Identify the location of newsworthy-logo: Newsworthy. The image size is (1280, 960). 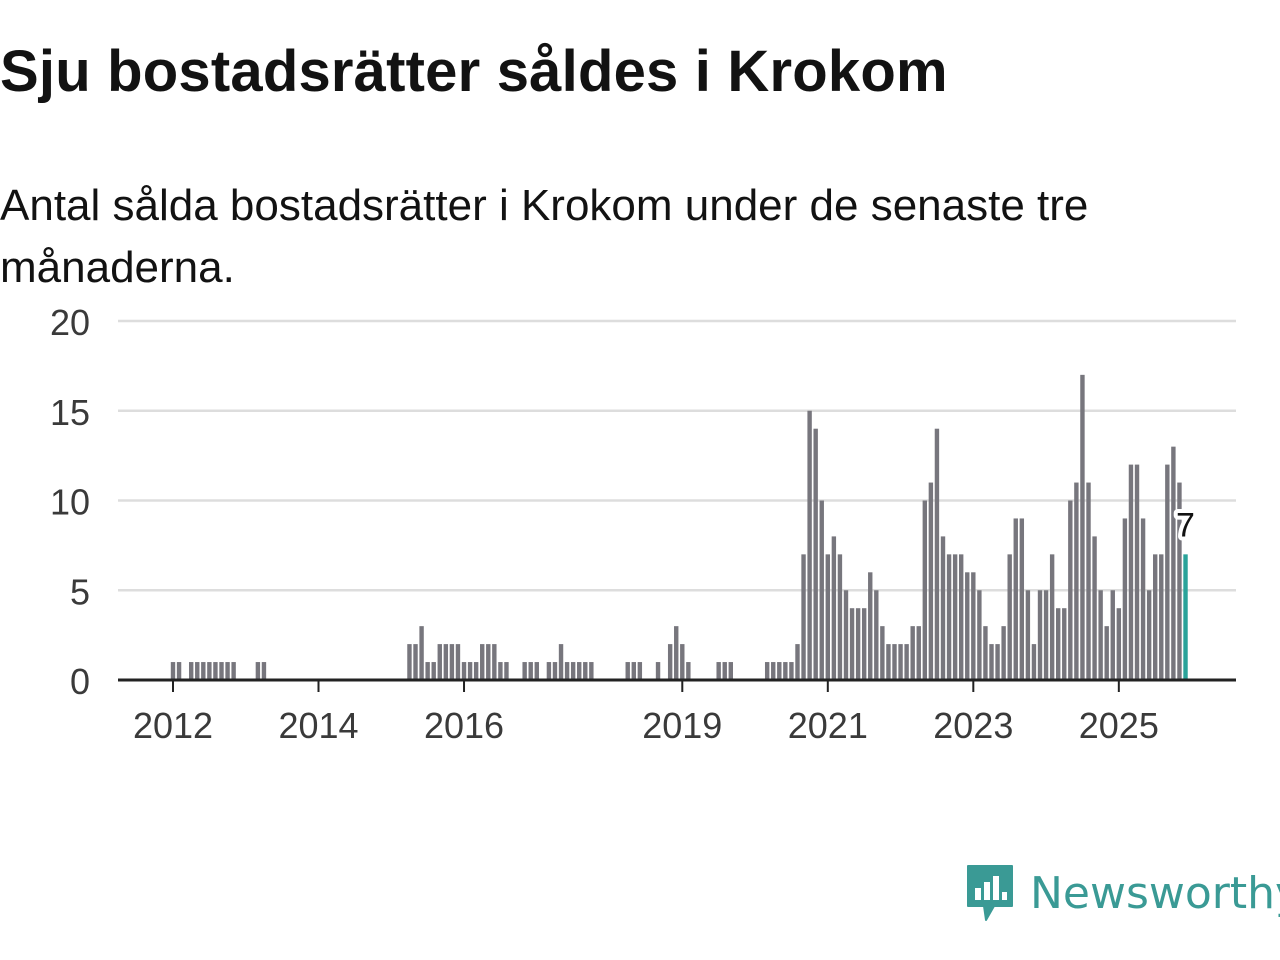
(1122, 893).